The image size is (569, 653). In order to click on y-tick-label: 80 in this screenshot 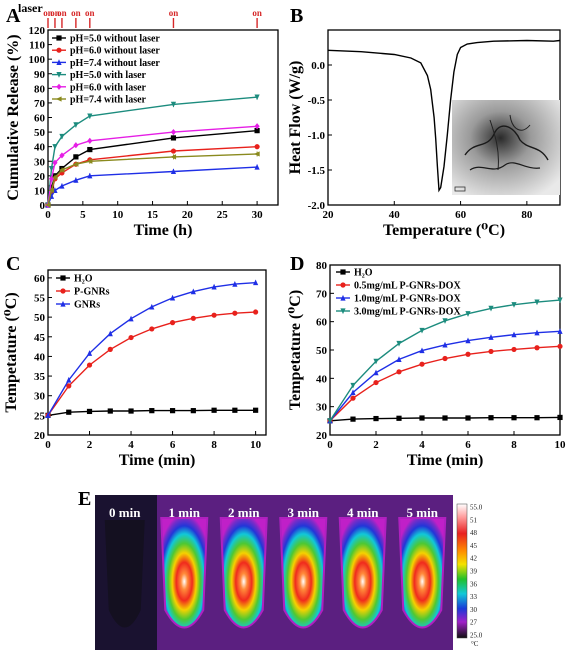, I will do `click(40, 89)`.